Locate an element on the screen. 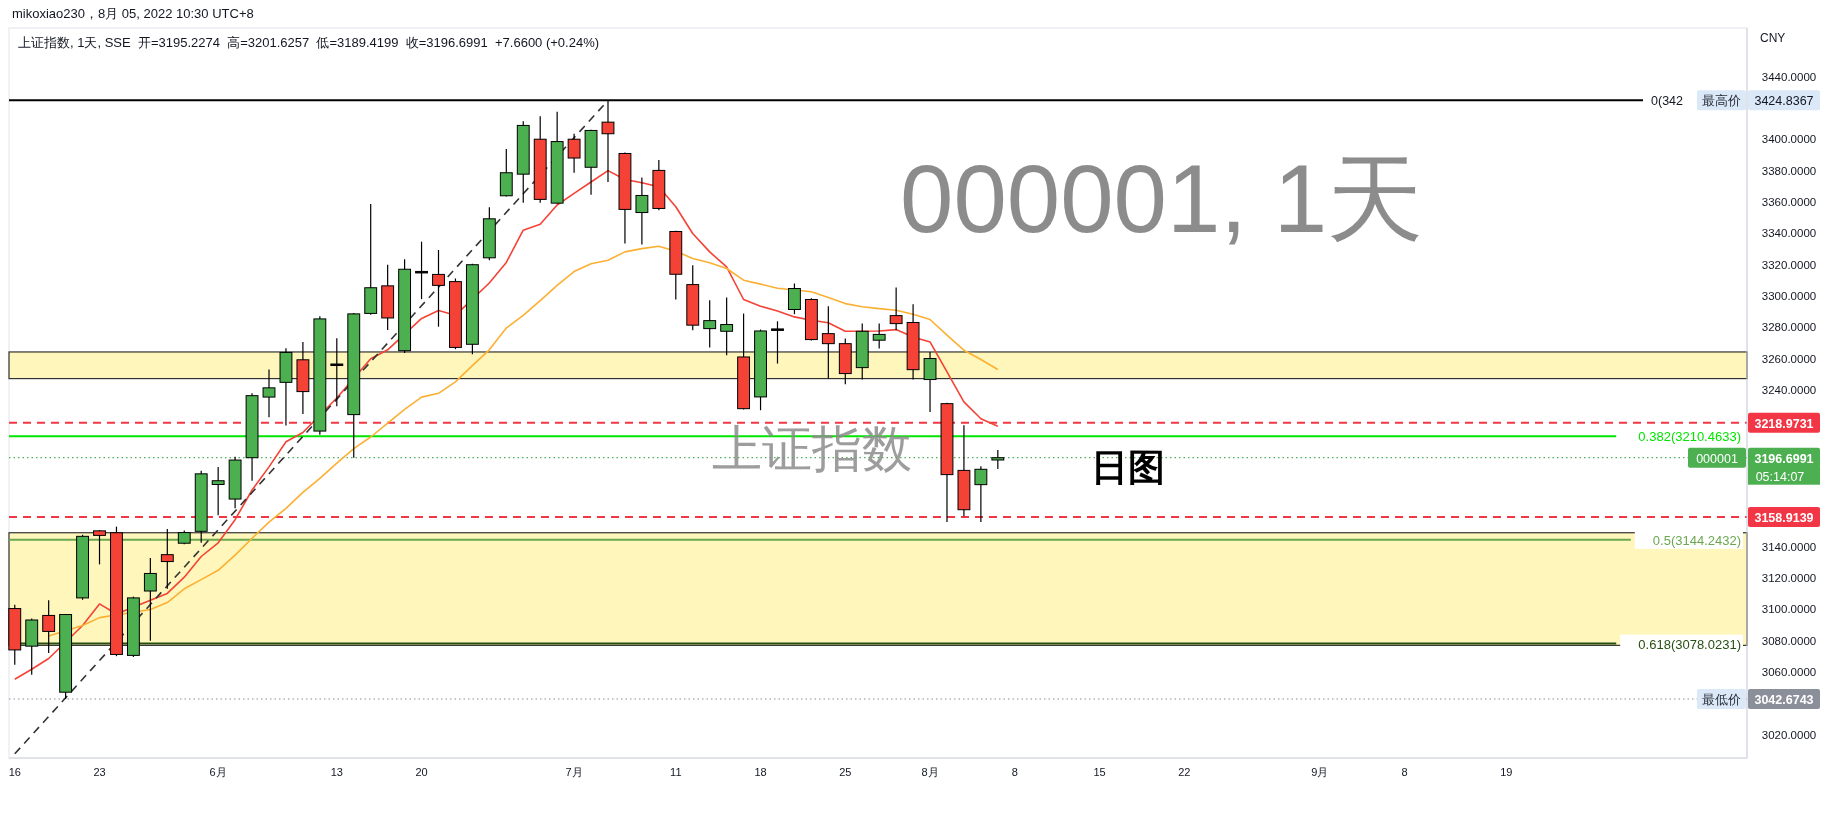 The image size is (1834, 821). x-tick-label: 16 is located at coordinates (14, 772).